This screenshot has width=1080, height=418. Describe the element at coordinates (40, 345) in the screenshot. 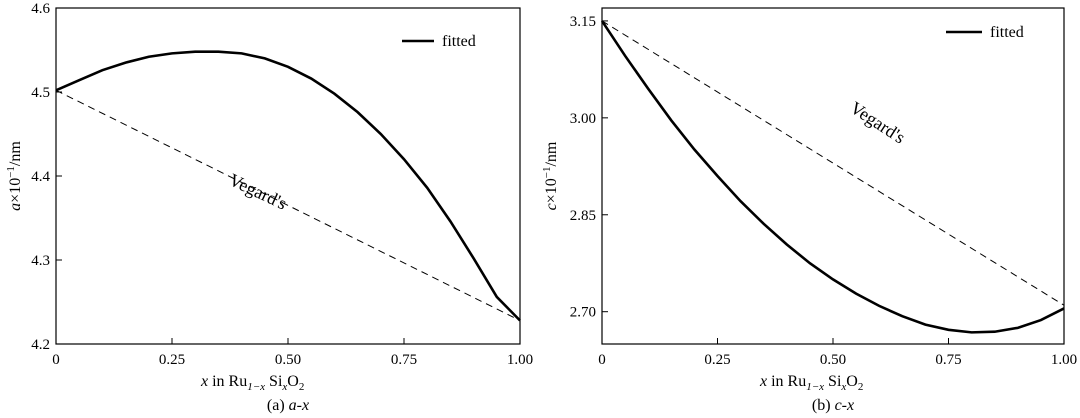

I see `y-tick-label-a-0: 4.2` at that location.